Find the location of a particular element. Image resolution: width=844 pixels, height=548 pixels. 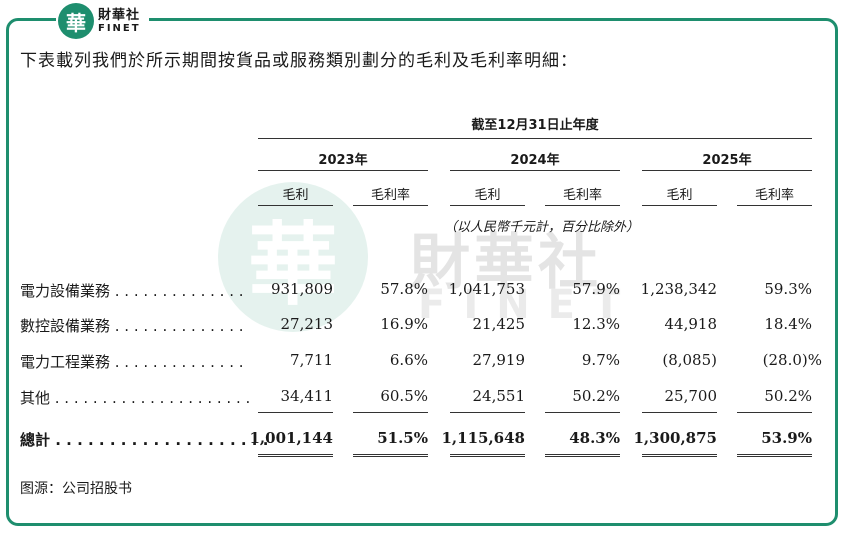

row-label-power-equipment: 電力設備業務 . . . . . . . . . . . . . . is located at coordinates (132, 291).